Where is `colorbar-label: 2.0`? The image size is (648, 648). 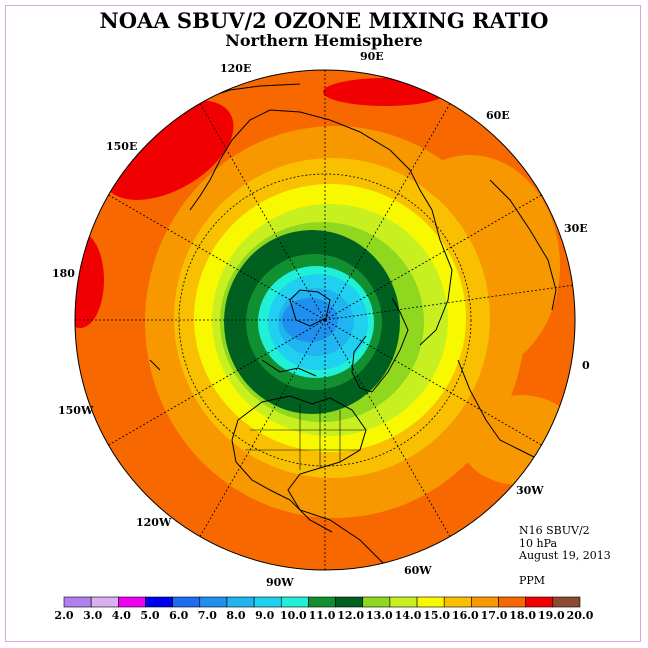
colorbar-label: 2.0 is located at coordinates (63, 615).